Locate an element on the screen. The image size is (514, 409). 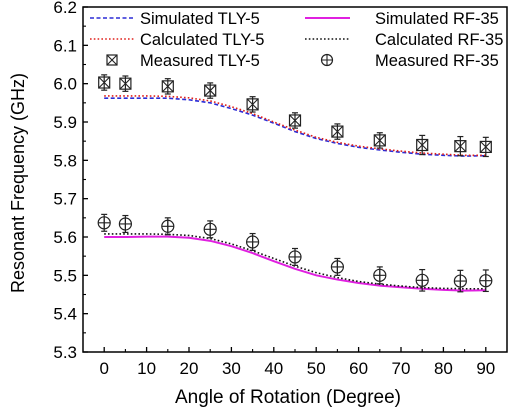
y-tick-label: 5.9 is located at coordinates (65, 122).